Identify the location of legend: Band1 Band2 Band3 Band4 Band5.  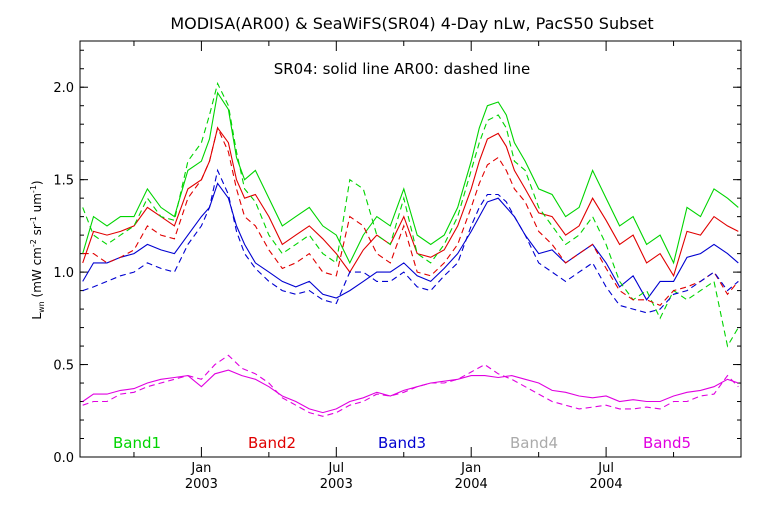
(402, 443).